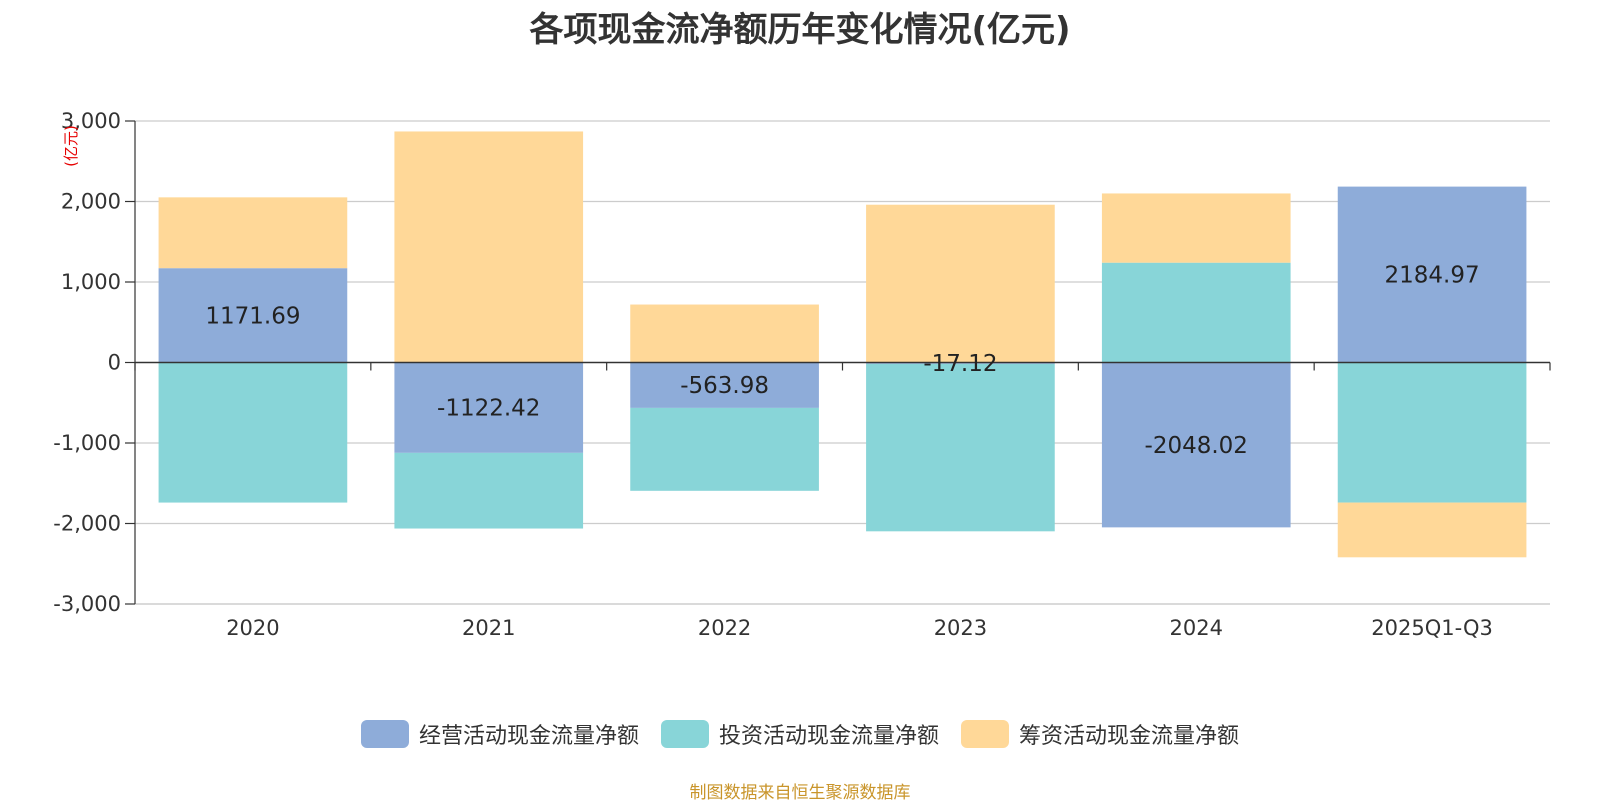 The image size is (1600, 803). Describe the element at coordinates (684, 734) in the screenshot. I see `legend-swatch-investing` at that location.